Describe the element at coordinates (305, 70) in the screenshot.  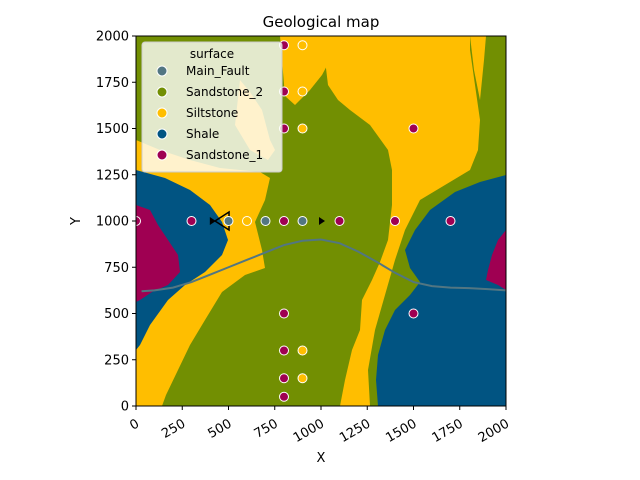
I see `siltstone-region-center-top` at that location.